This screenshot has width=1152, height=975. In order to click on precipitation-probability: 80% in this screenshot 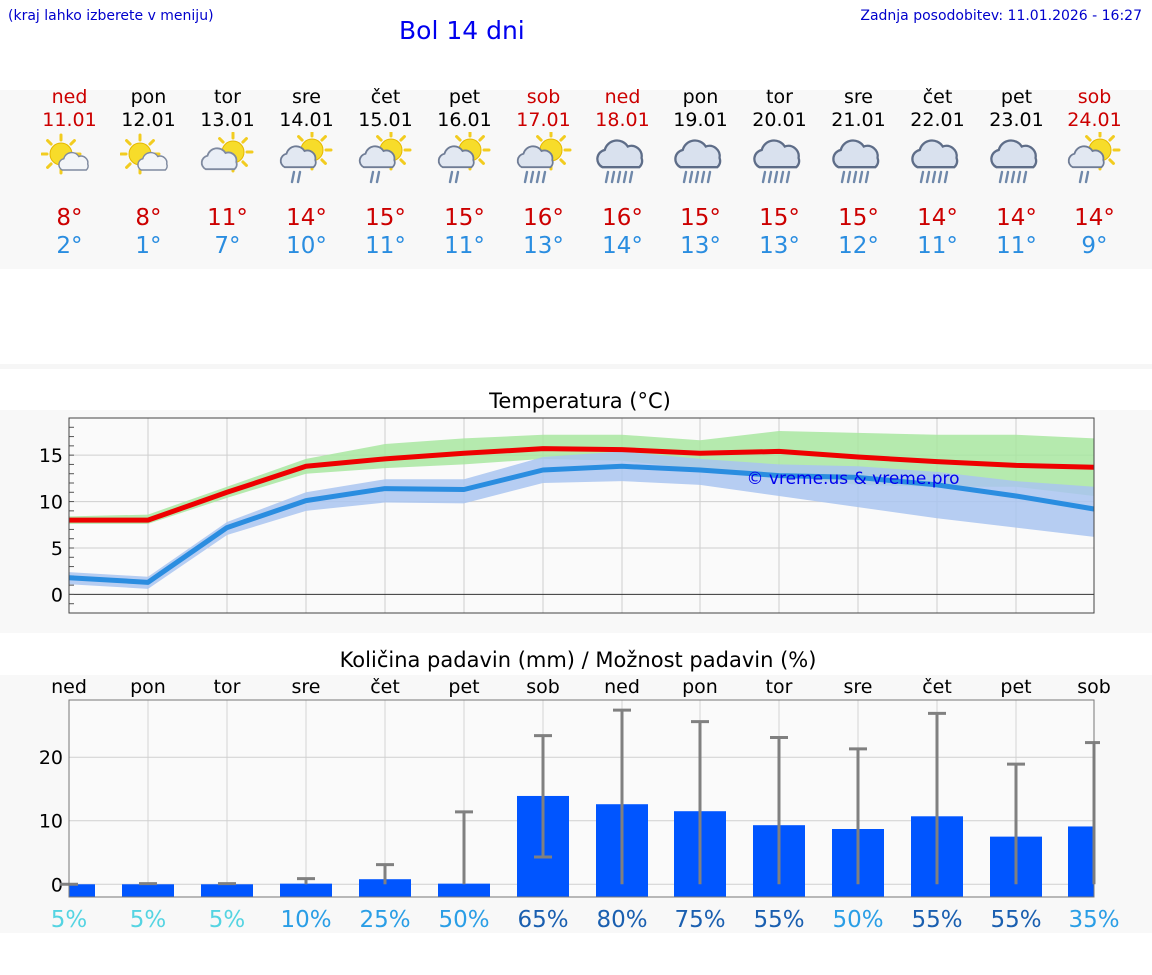, I will do `click(621, 920)`.